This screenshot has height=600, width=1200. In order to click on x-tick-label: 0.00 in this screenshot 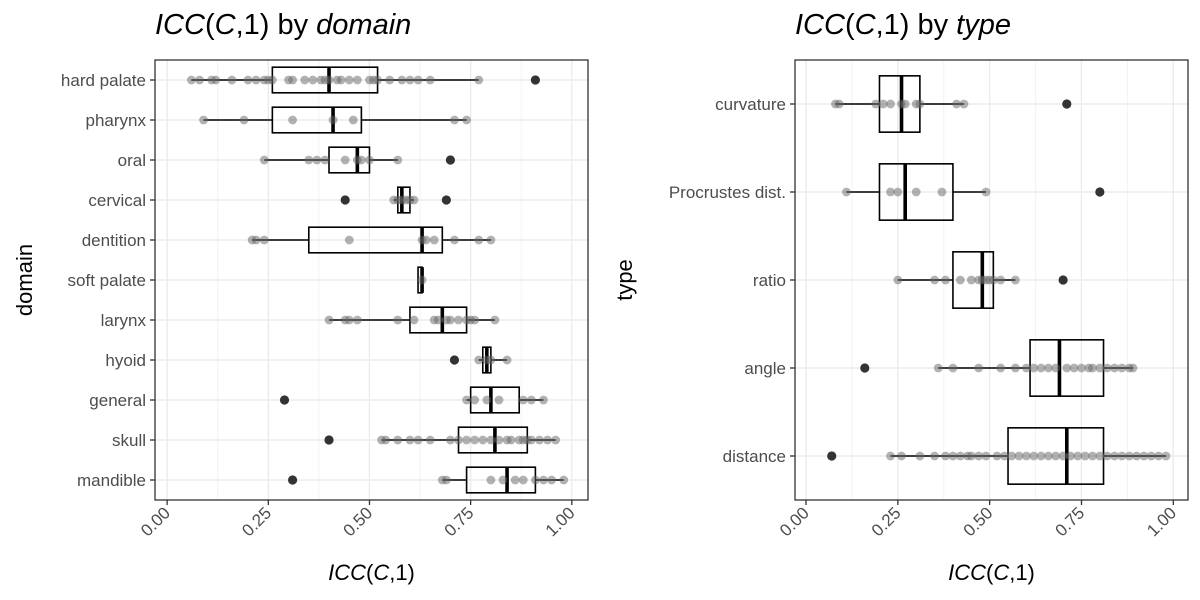, I will do `click(155, 521)`.